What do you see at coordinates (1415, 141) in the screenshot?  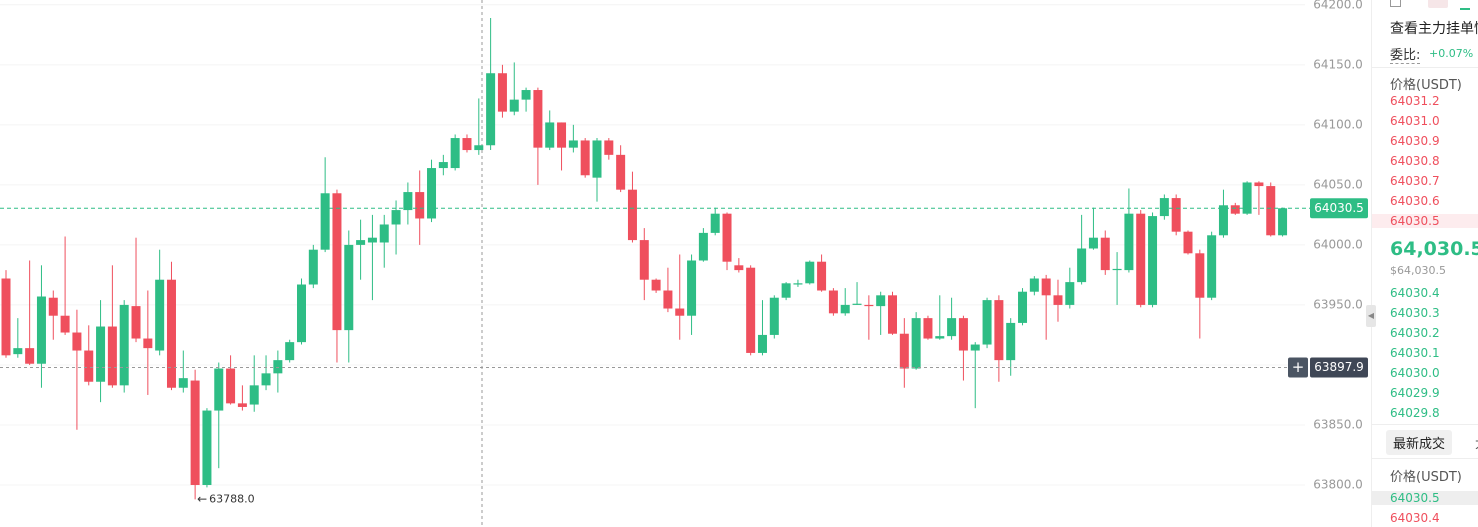 I see `price-row: 64030.9` at bounding box center [1415, 141].